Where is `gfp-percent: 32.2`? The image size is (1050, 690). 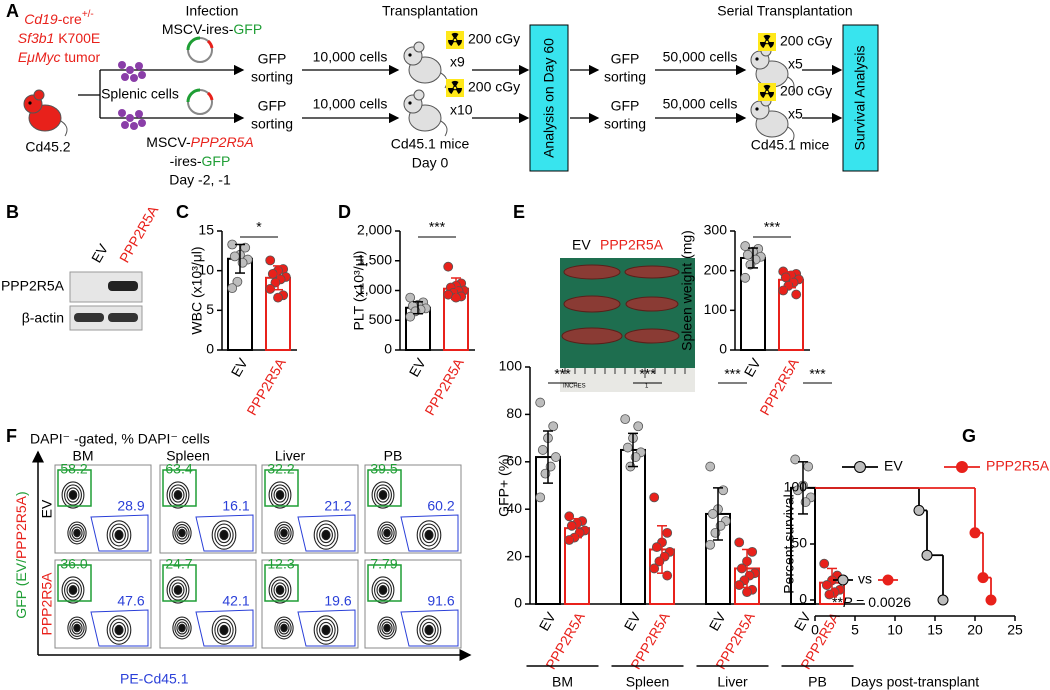 gfp-percent: 32.2 is located at coordinates (280, 469).